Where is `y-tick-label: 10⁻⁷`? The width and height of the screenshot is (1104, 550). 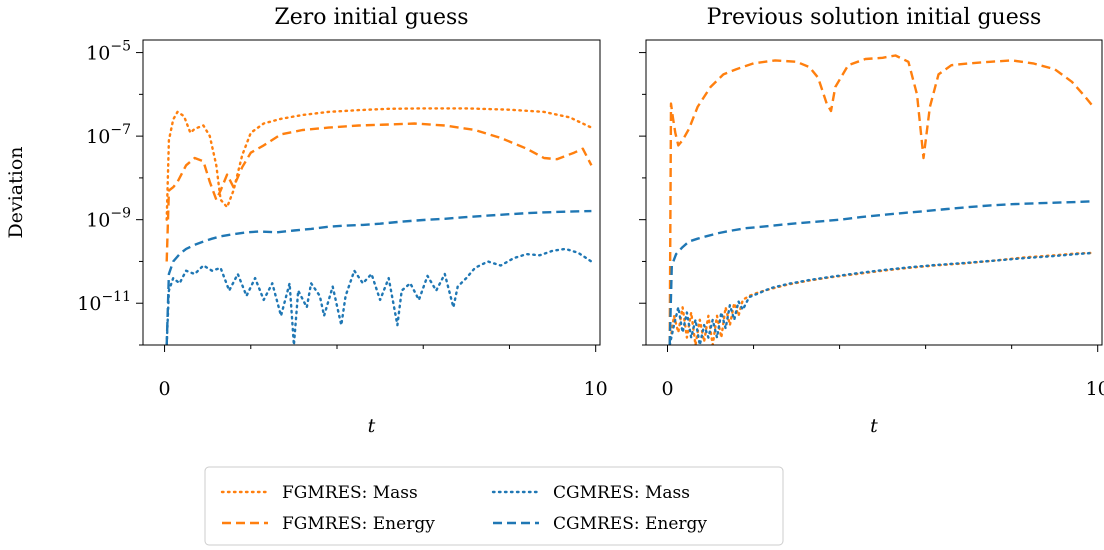
y-tick-label: 10⁻⁷ is located at coordinates (108, 135).